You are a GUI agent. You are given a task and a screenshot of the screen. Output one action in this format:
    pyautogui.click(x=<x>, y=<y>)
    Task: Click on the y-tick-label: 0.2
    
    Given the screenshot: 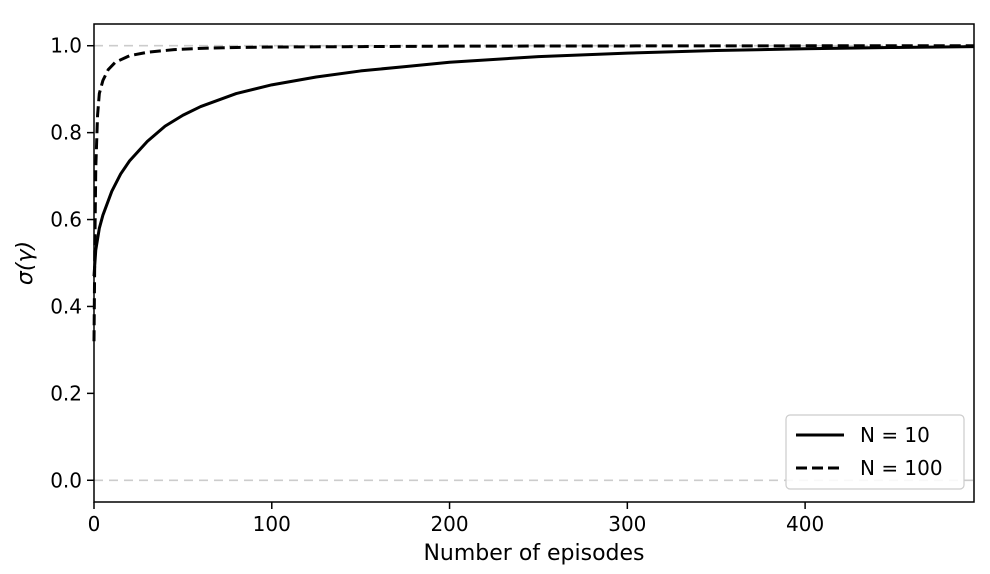 What is the action you would take?
    pyautogui.click(x=66, y=393)
    